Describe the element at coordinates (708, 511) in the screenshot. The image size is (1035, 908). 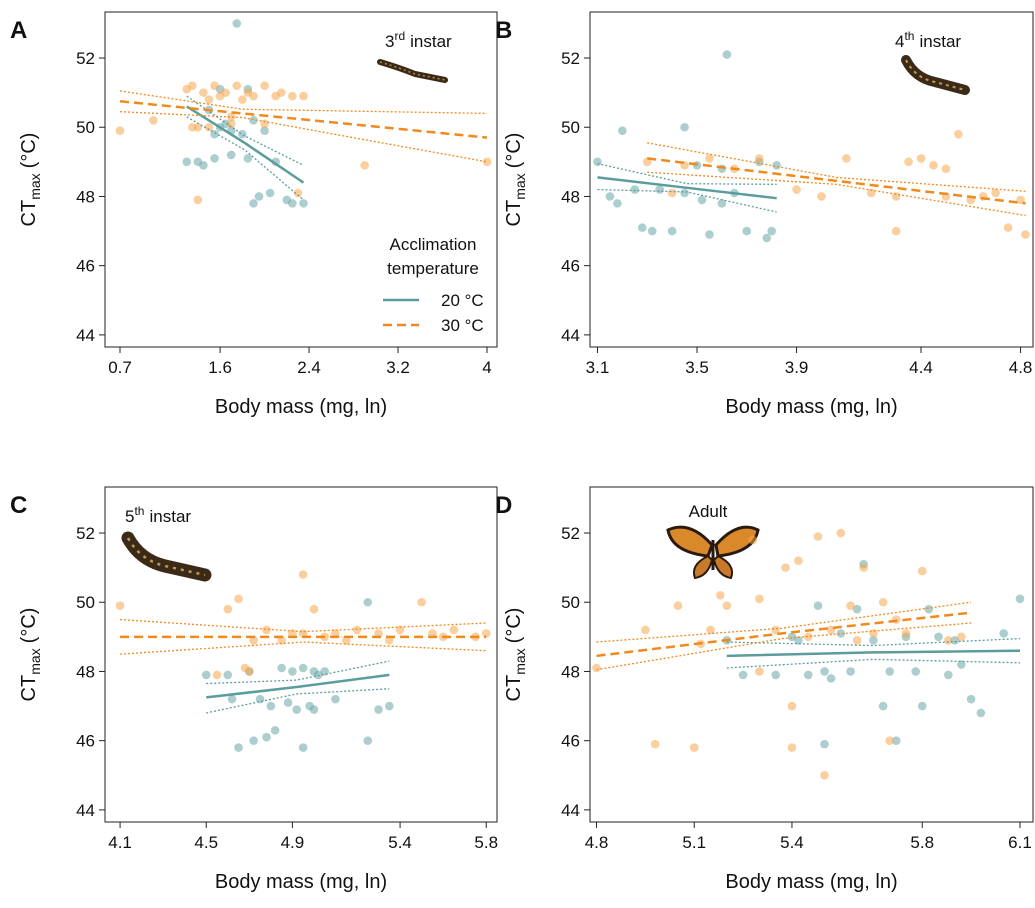
I see `annotation: Adult` at that location.